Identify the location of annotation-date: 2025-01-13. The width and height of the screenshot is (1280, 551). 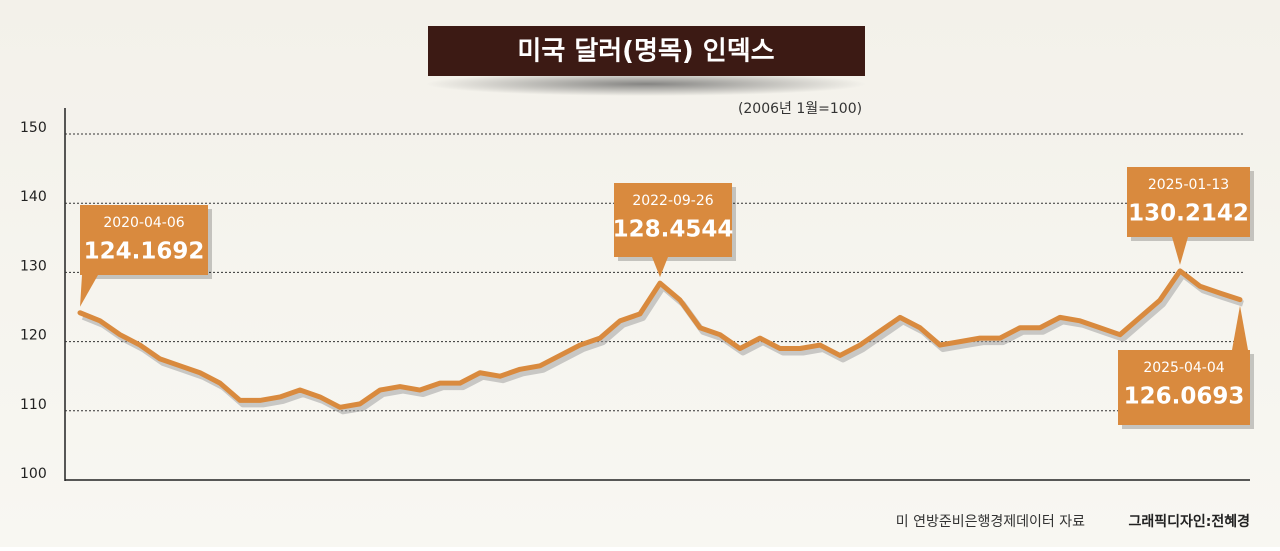
(1188, 185).